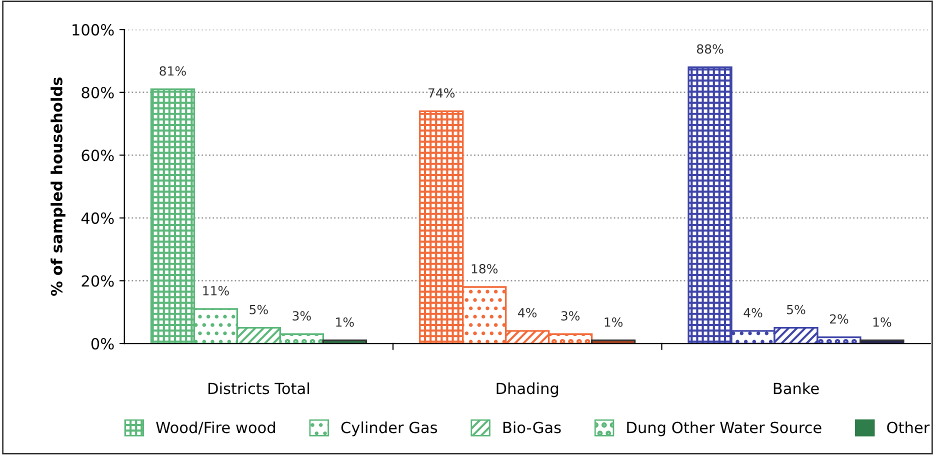  What do you see at coordinates (882, 342) in the screenshot?
I see `bar` at bounding box center [882, 342].